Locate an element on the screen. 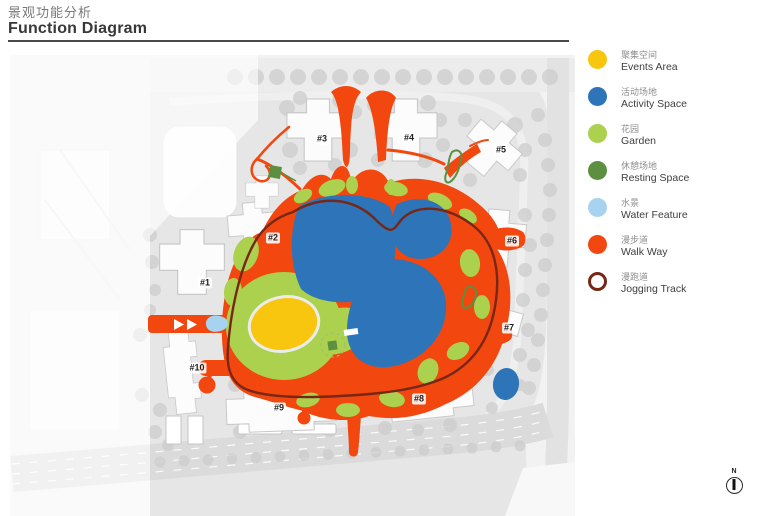 This screenshot has height=516, width=760. plaza-marker is located at coordinates (351, 332).